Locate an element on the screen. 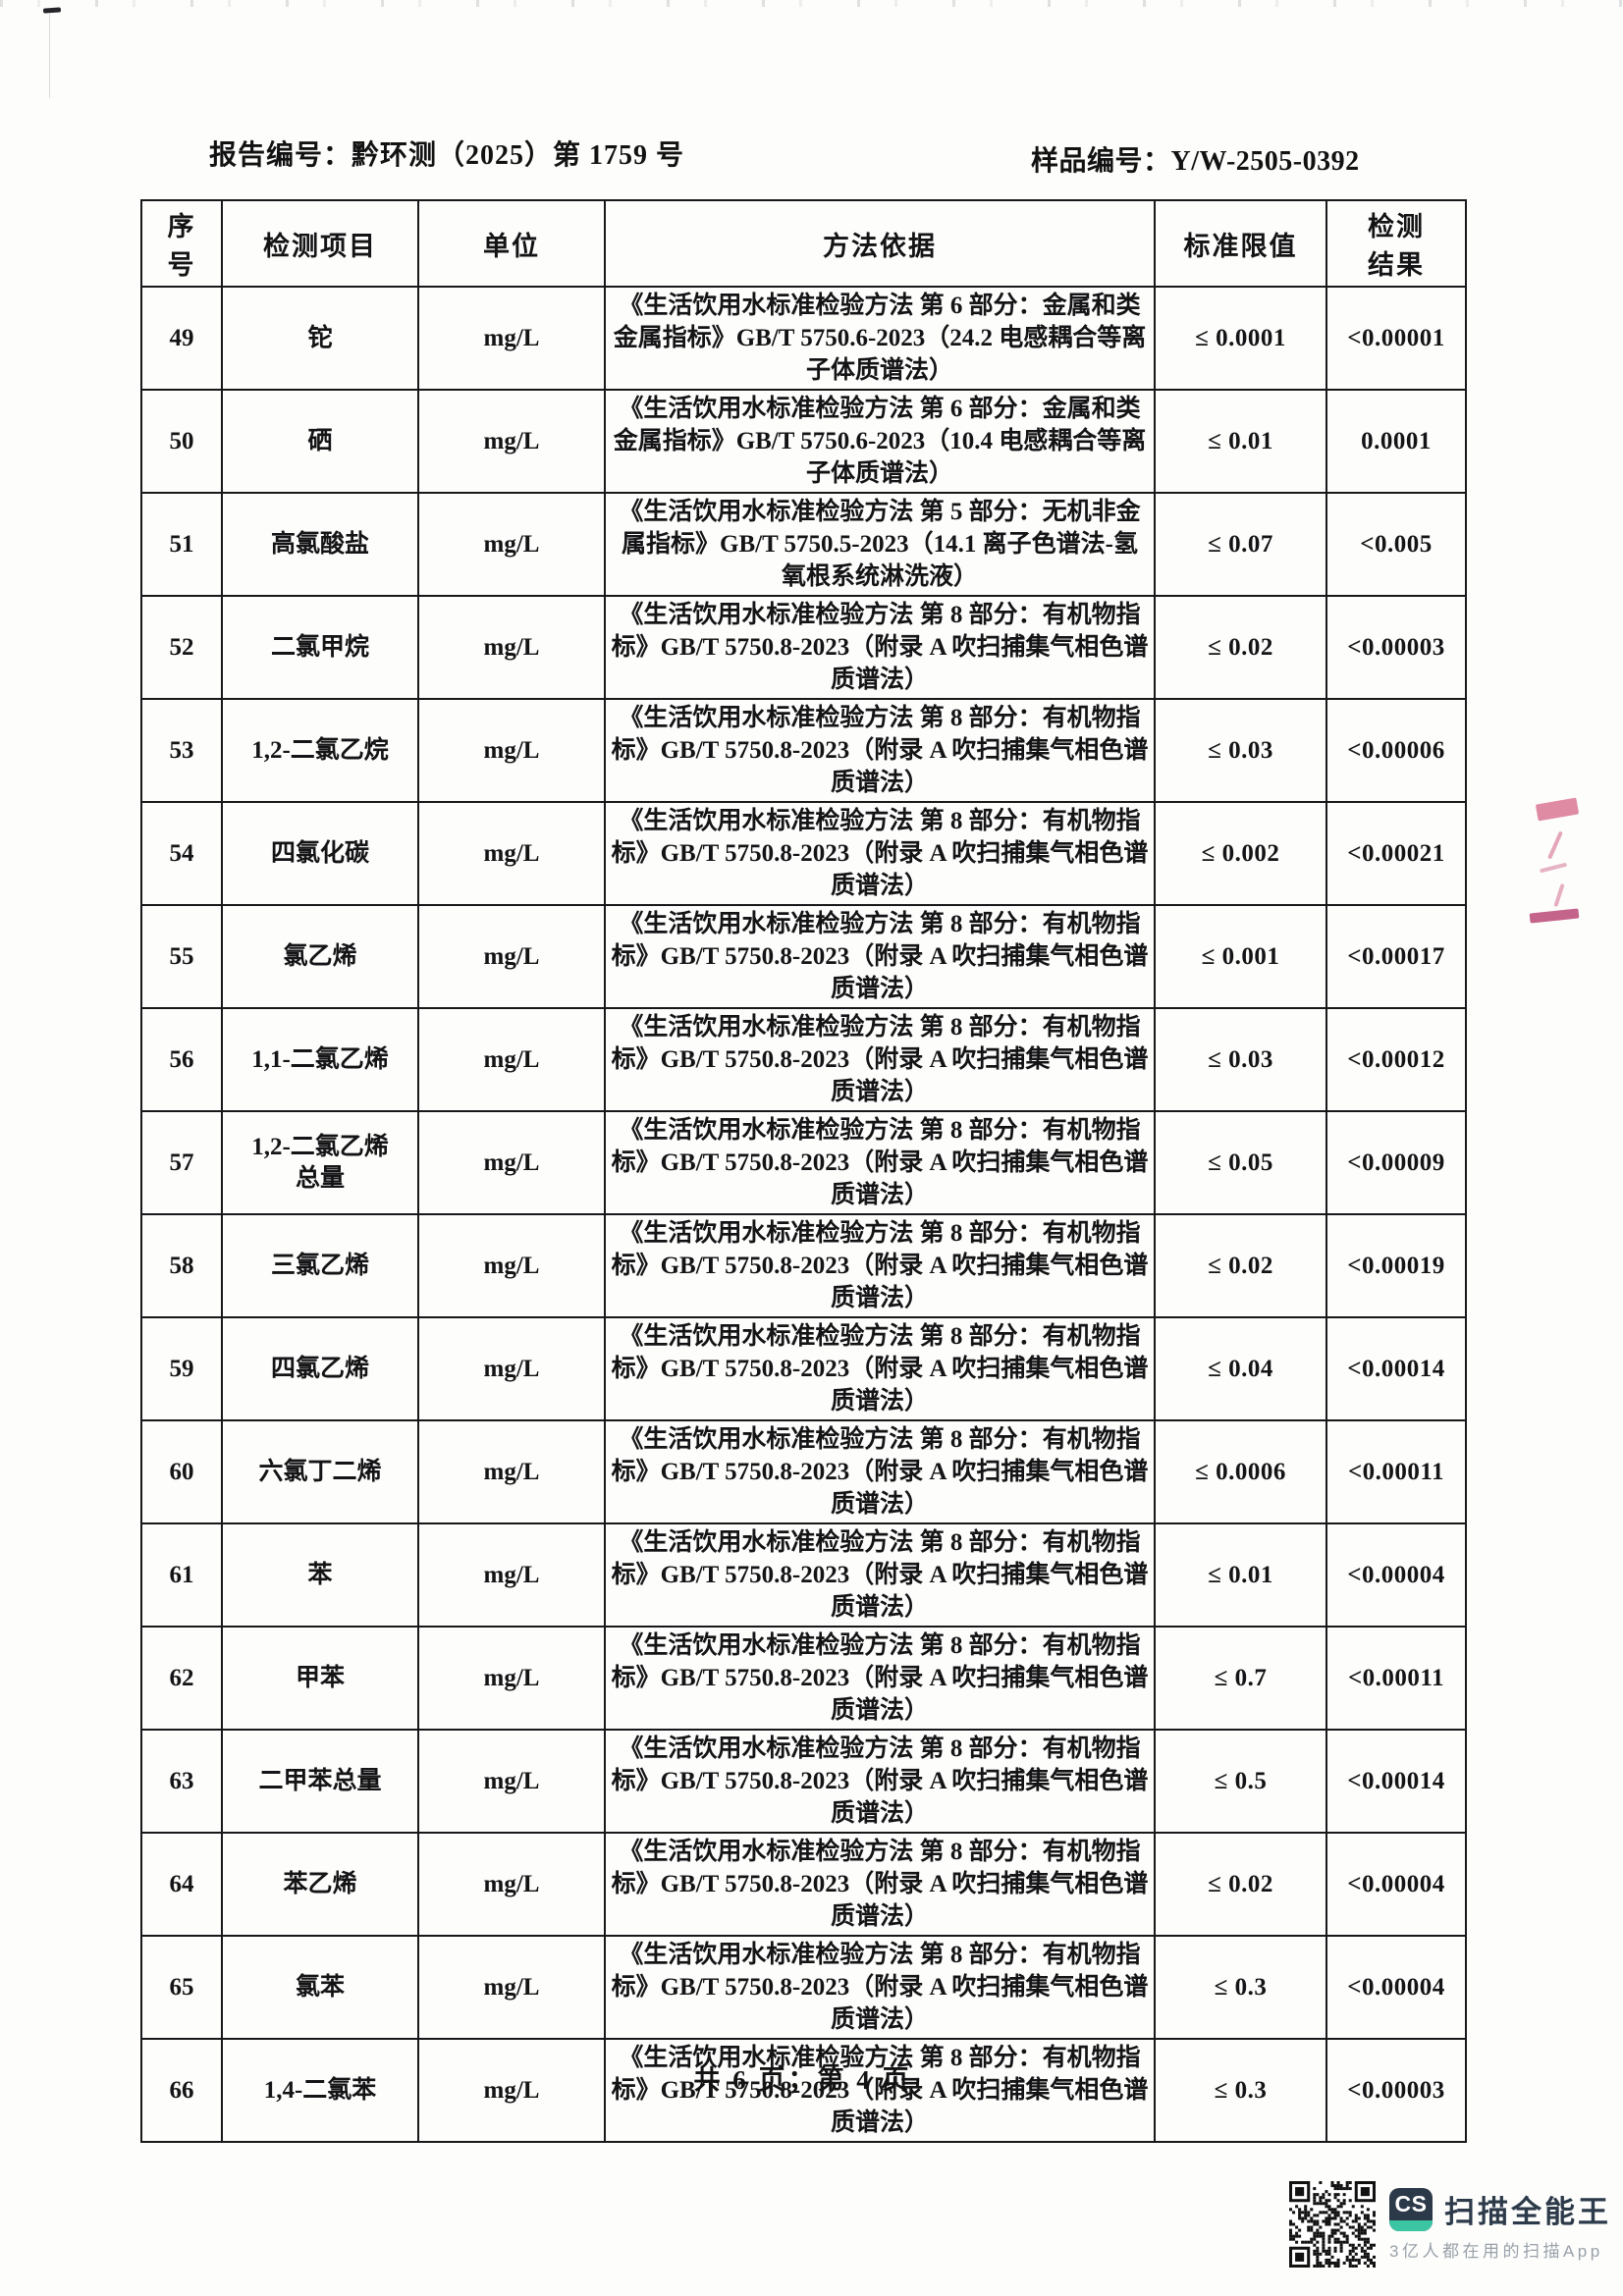  row-item: 三氯乙烯 is located at coordinates (320, 1265).